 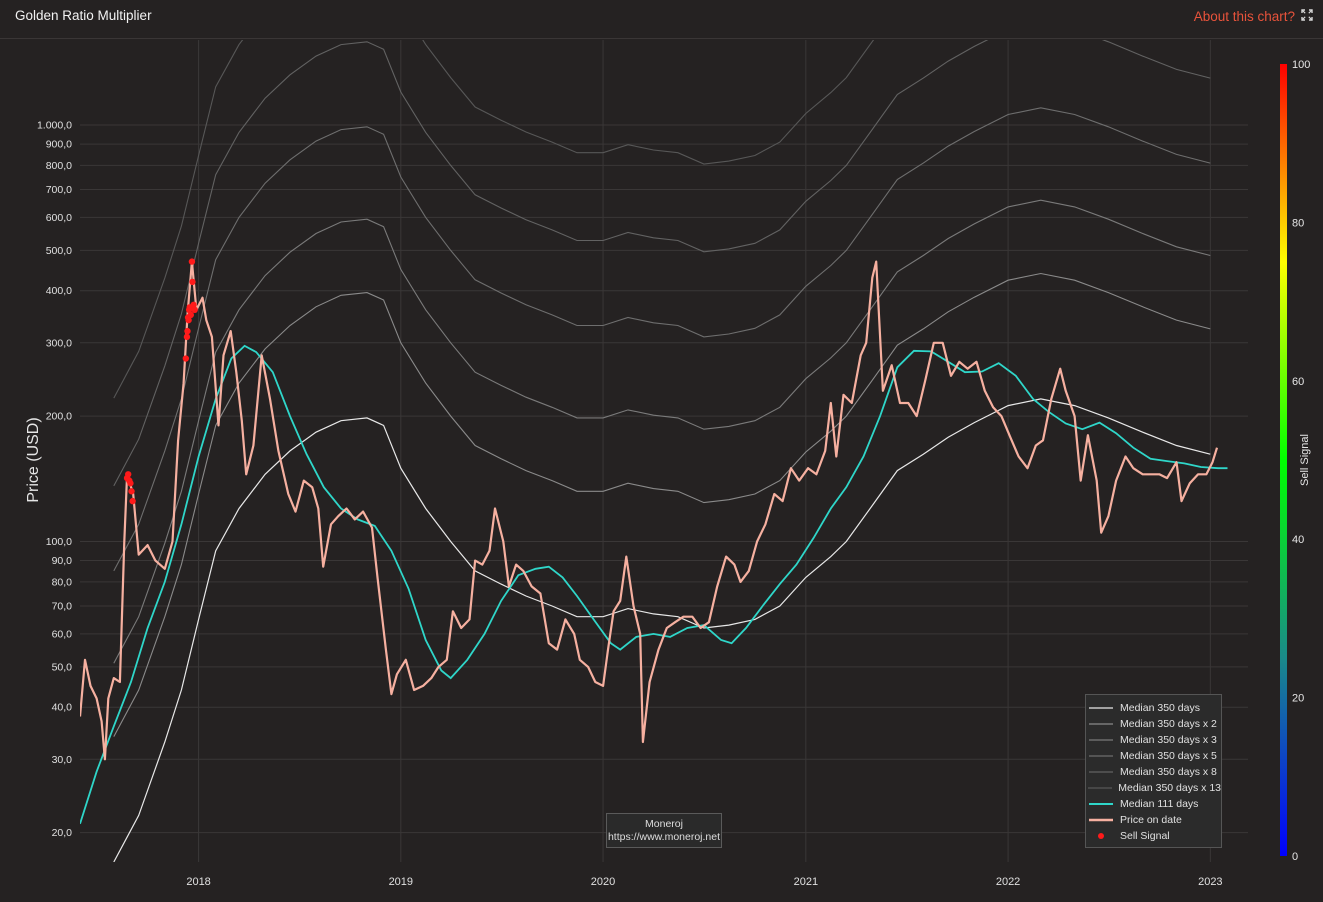 I want to click on x-tick-label: 2023, so click(x=1210, y=882).